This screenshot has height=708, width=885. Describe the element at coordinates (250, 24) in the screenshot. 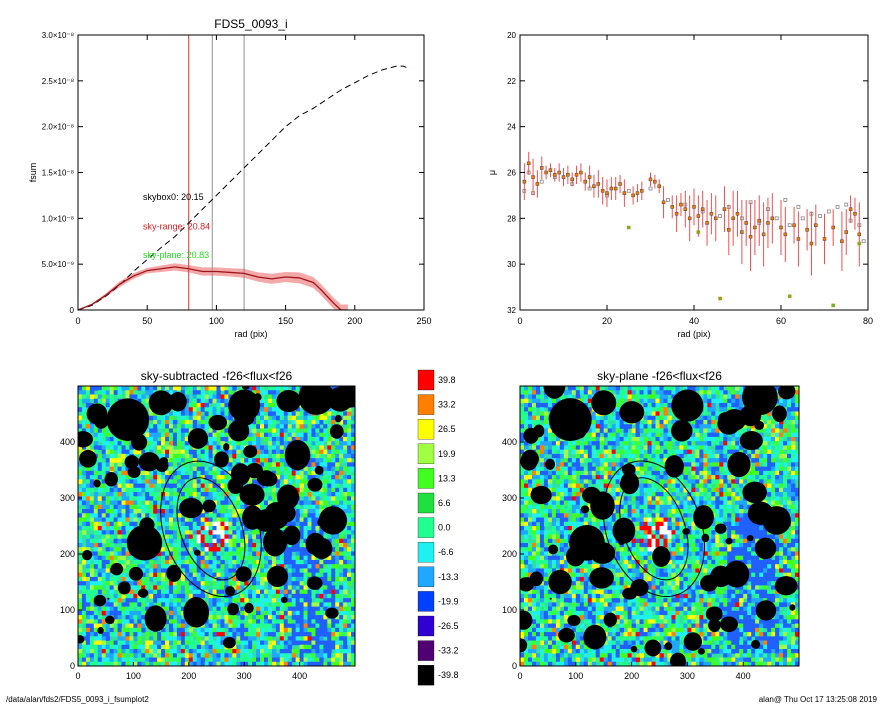

I see `plot1-title: FDS5_0093_i` at that location.